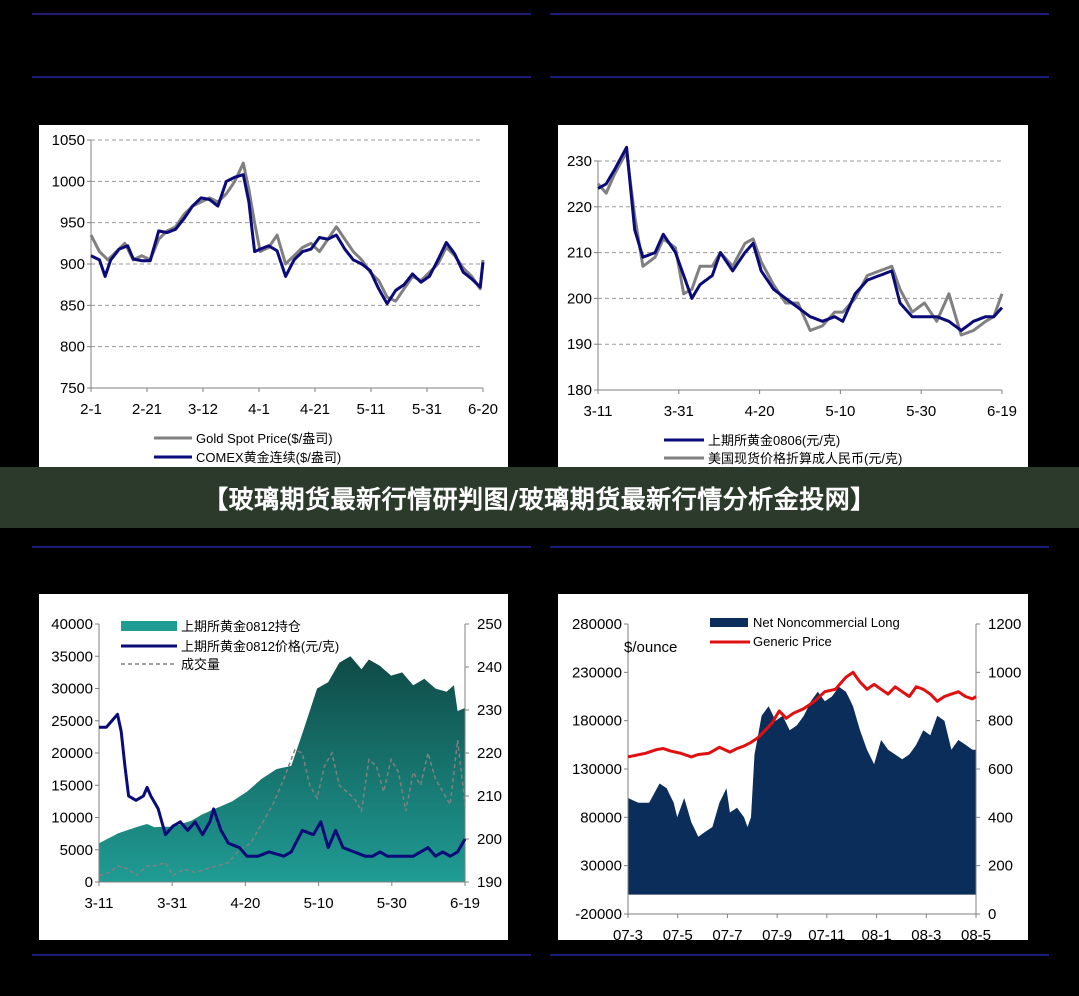 The image size is (1079, 996). What do you see at coordinates (579, 390) in the screenshot?
I see `y-tick-label: 180` at bounding box center [579, 390].